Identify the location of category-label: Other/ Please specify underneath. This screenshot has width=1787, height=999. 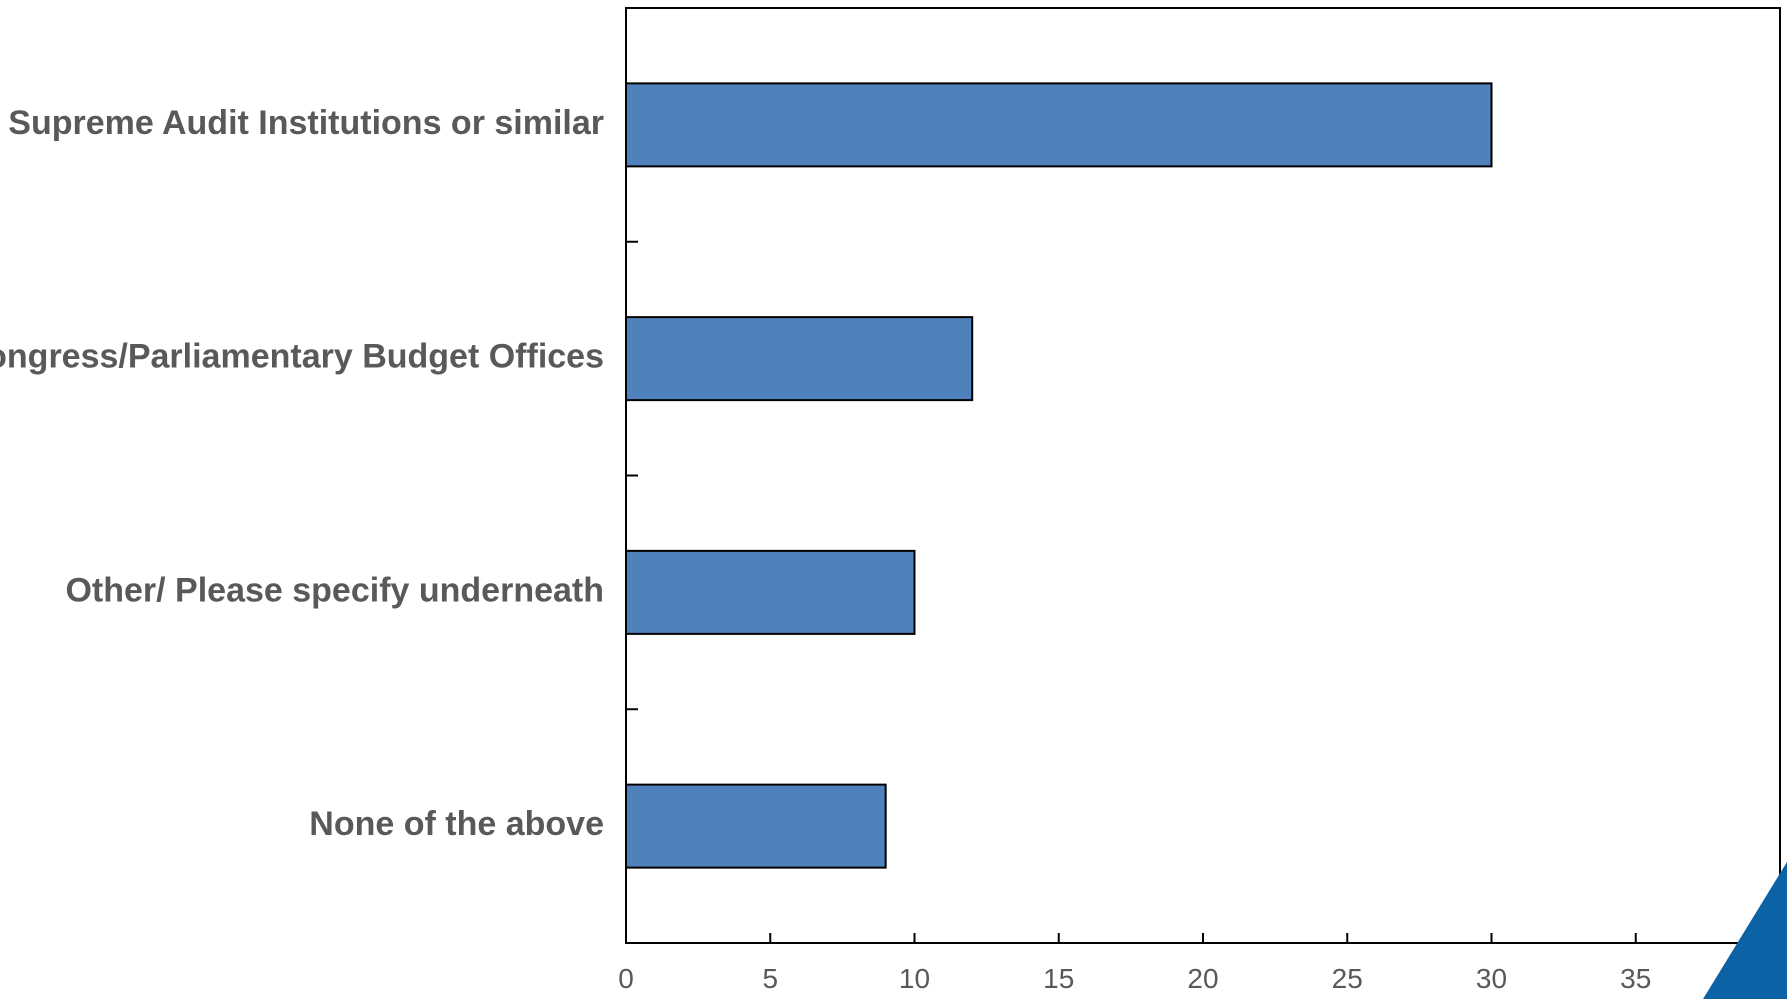
(334, 590).